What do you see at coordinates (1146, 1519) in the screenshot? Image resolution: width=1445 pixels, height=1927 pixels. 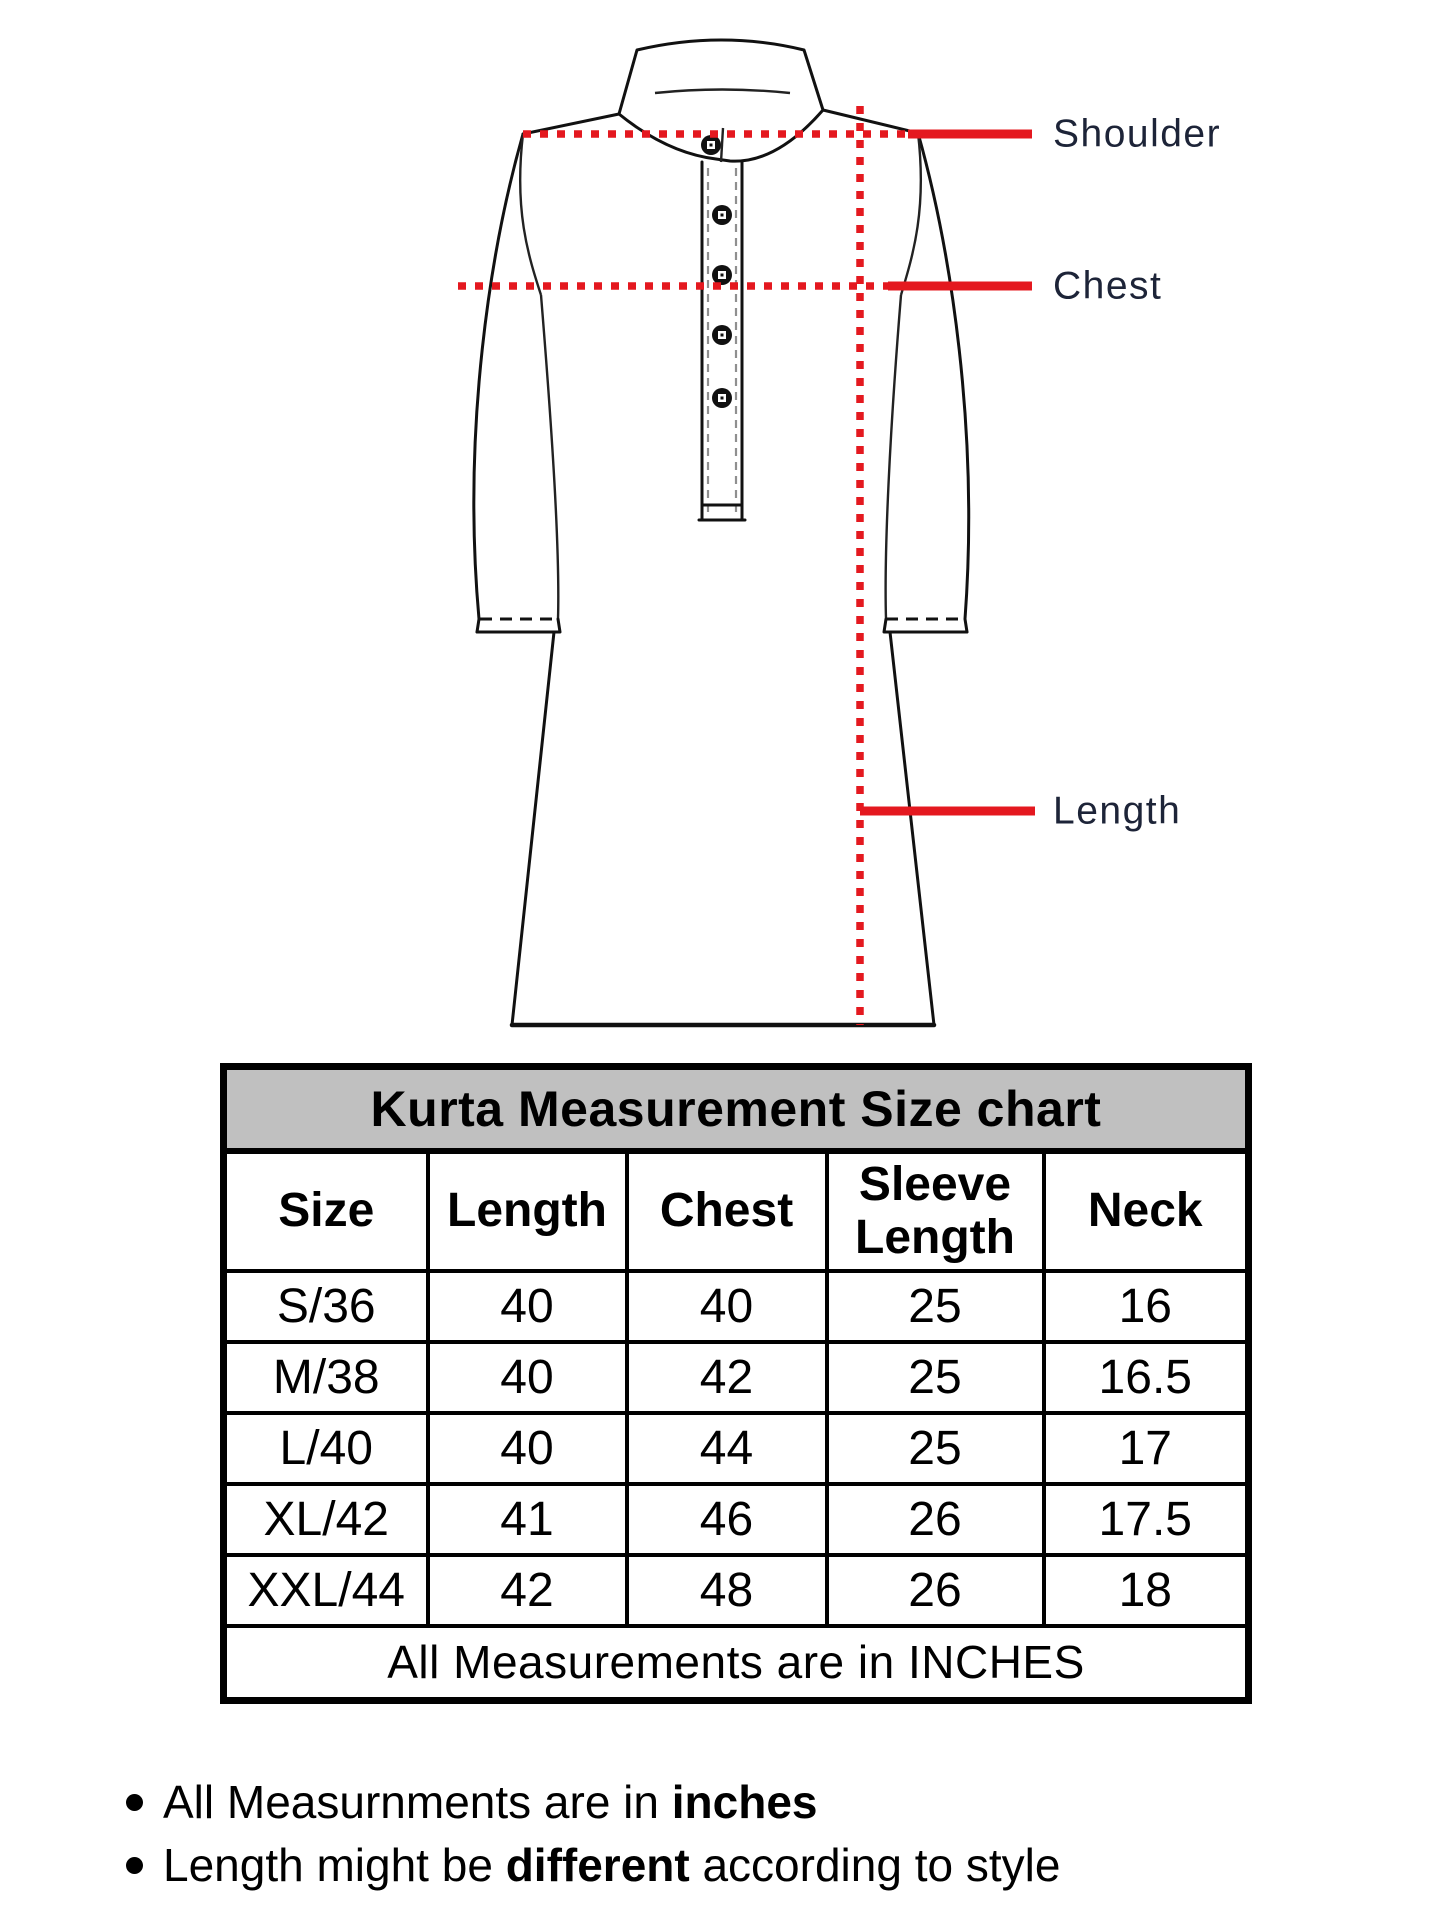 I see `cell-neck: 17.5` at bounding box center [1146, 1519].